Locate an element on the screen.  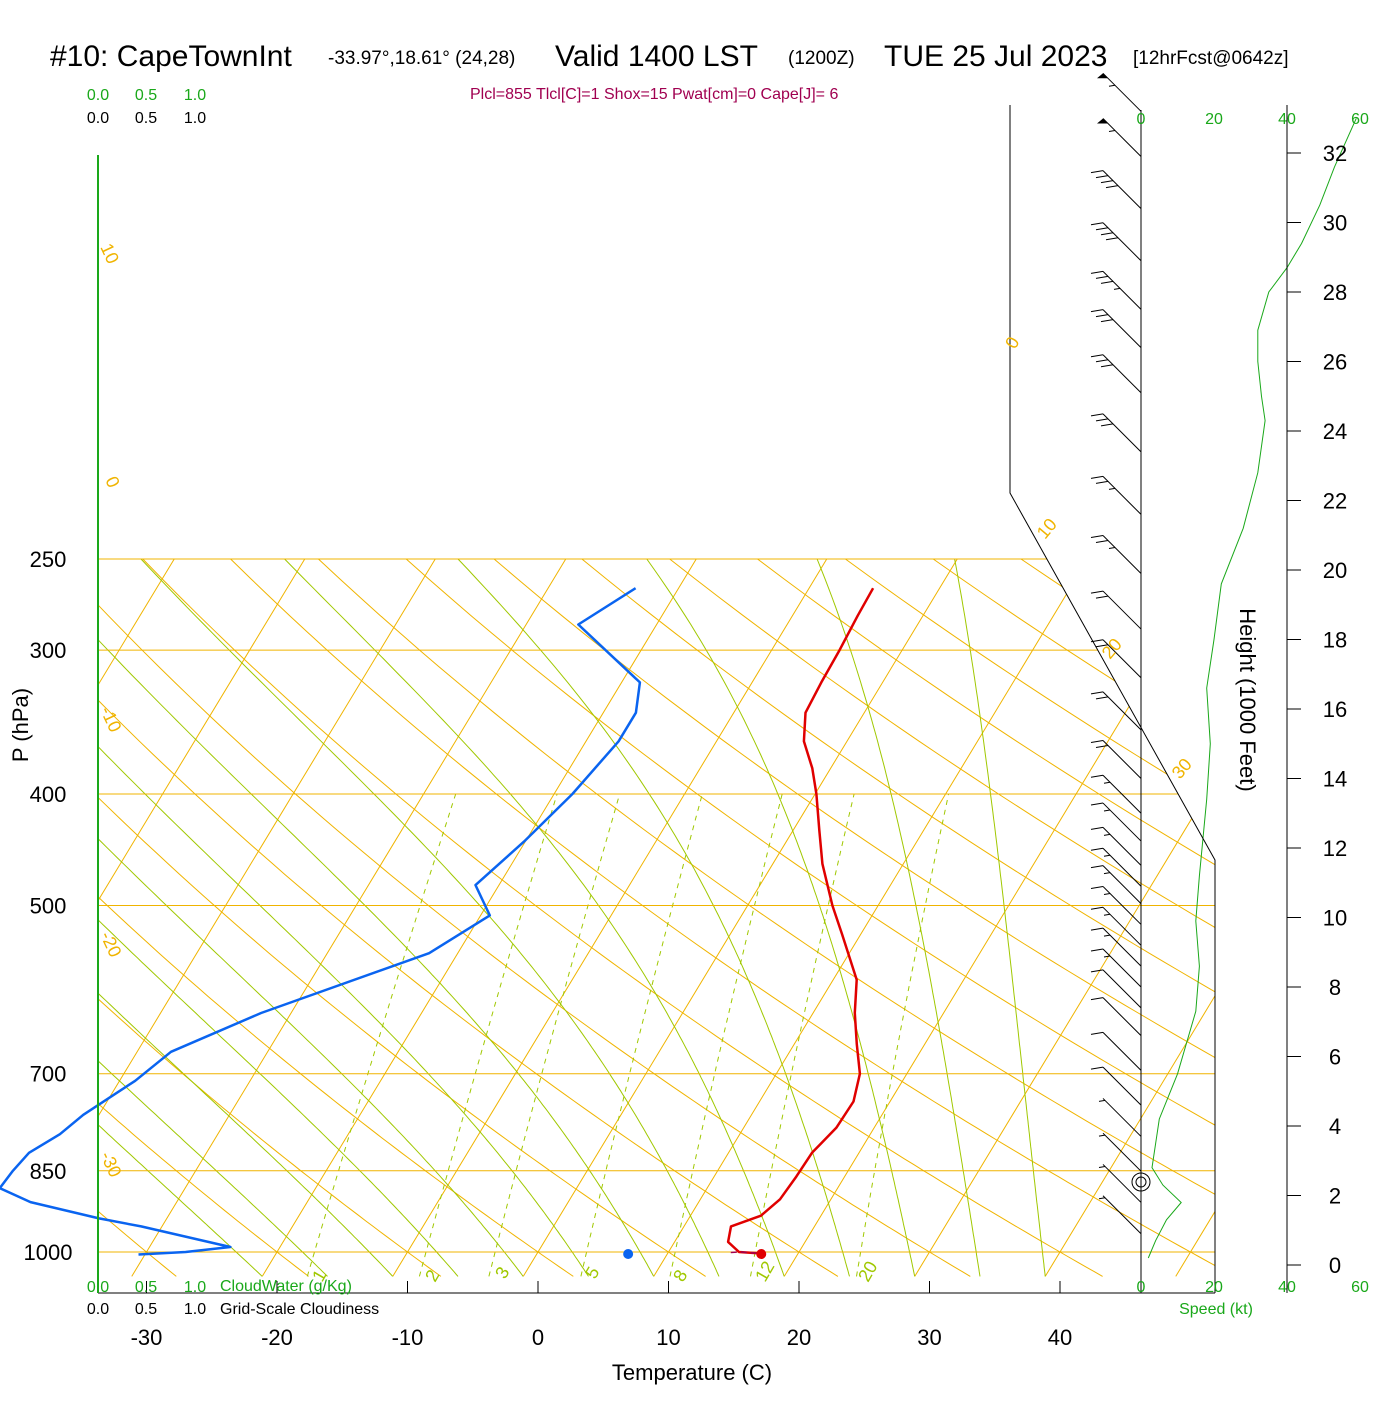
isotherm-line is located at coordinates (87, 917).